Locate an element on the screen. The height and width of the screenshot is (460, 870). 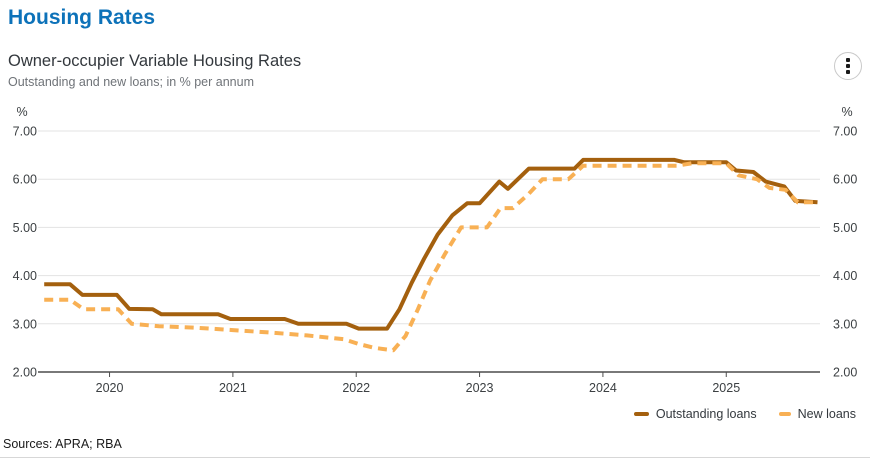
y-axis-label-right: 5.00 is located at coordinates (845, 228).